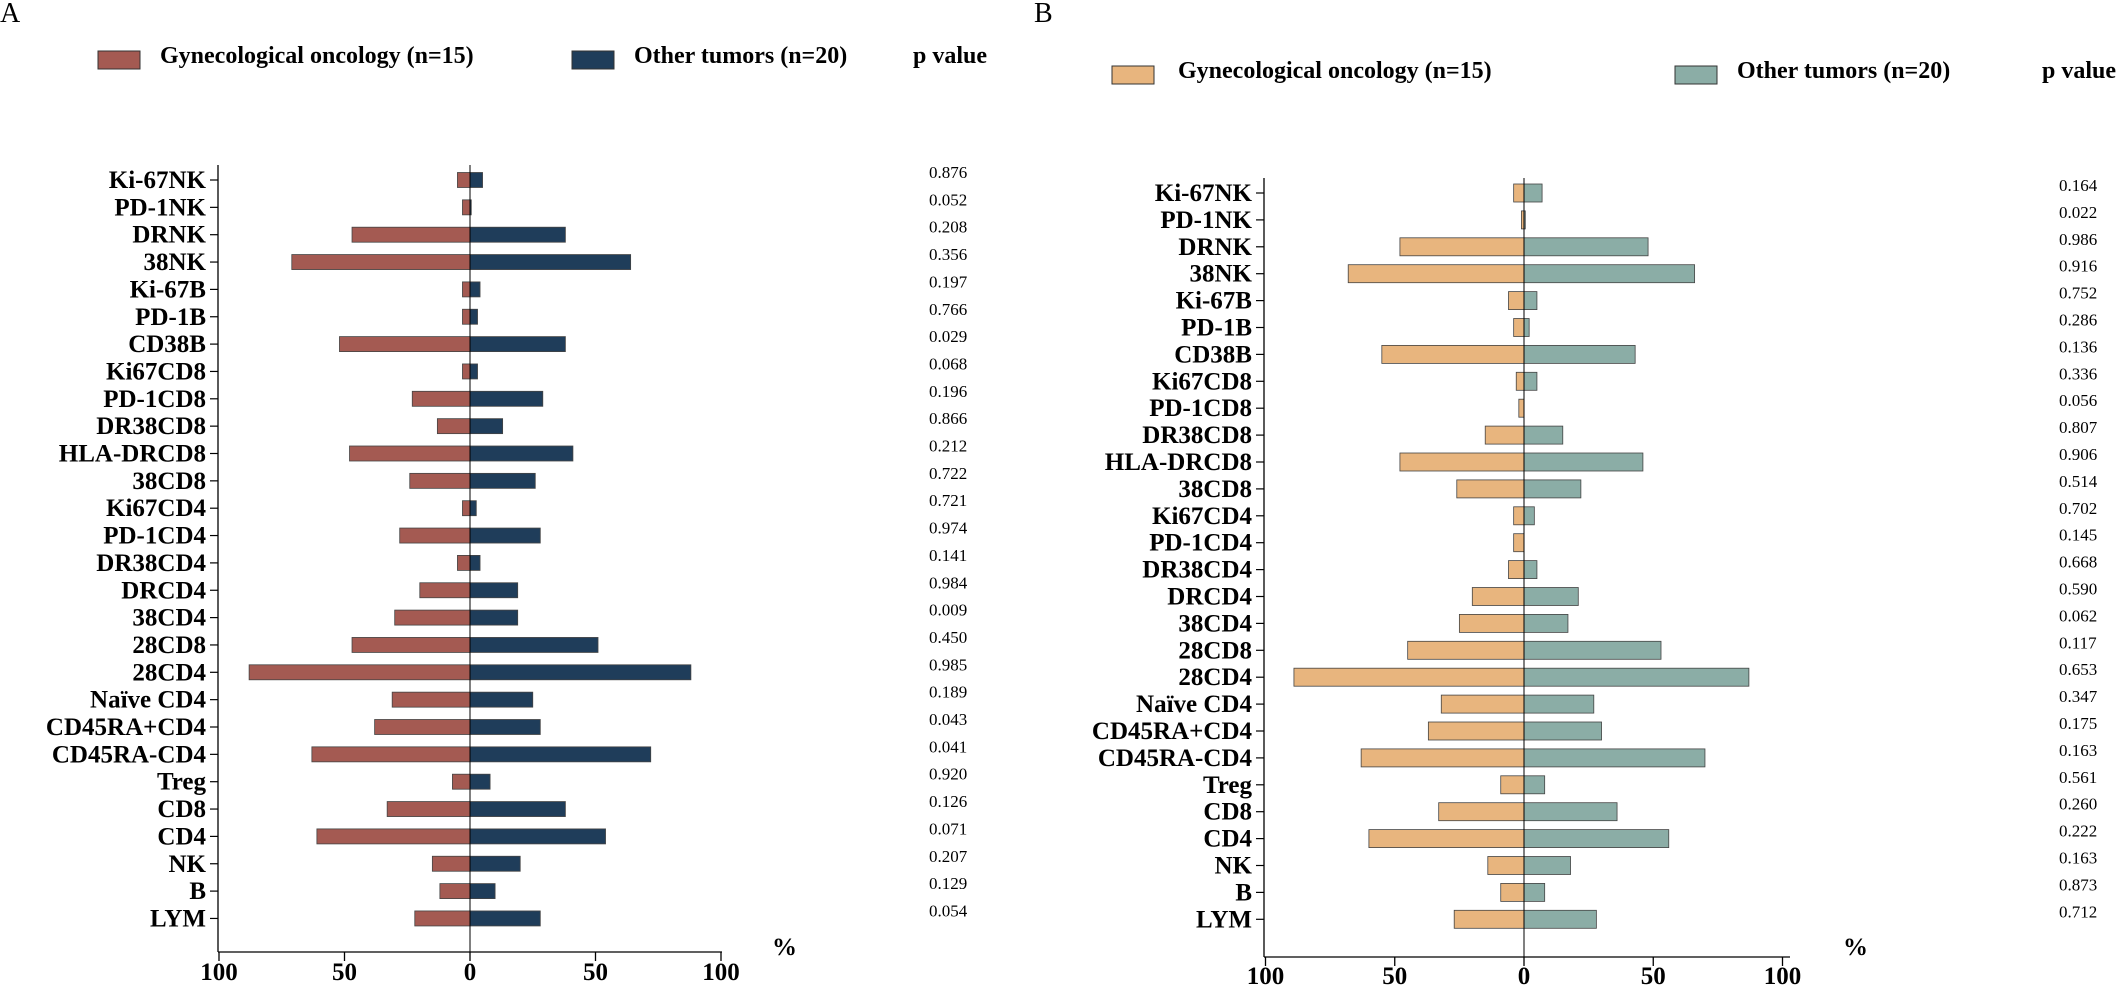  Describe the element at coordinates (2078, 454) in the screenshot. I see `panel-b-pvalue: 0.906` at that location.